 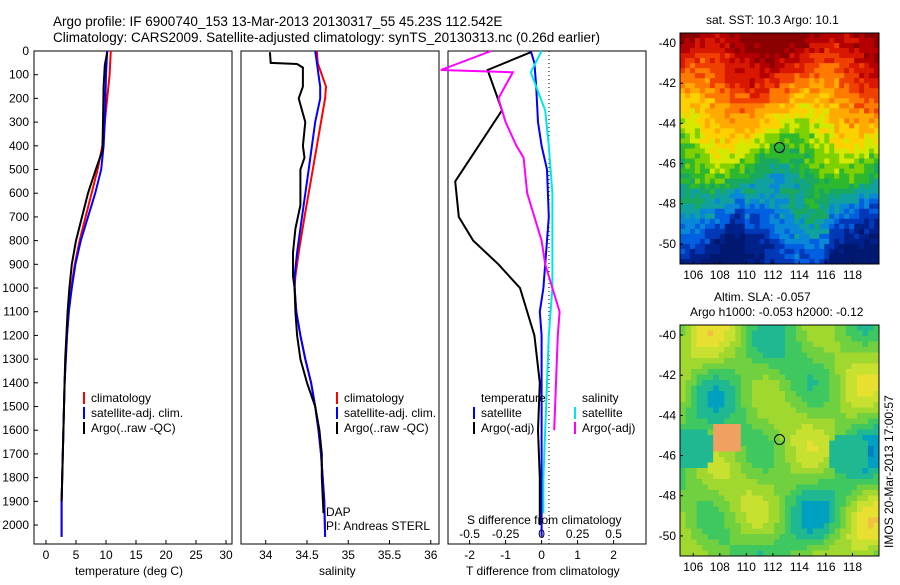 What do you see at coordinates (668, 244) in the screenshot?
I see `lat-tick-label: -50` at bounding box center [668, 244].